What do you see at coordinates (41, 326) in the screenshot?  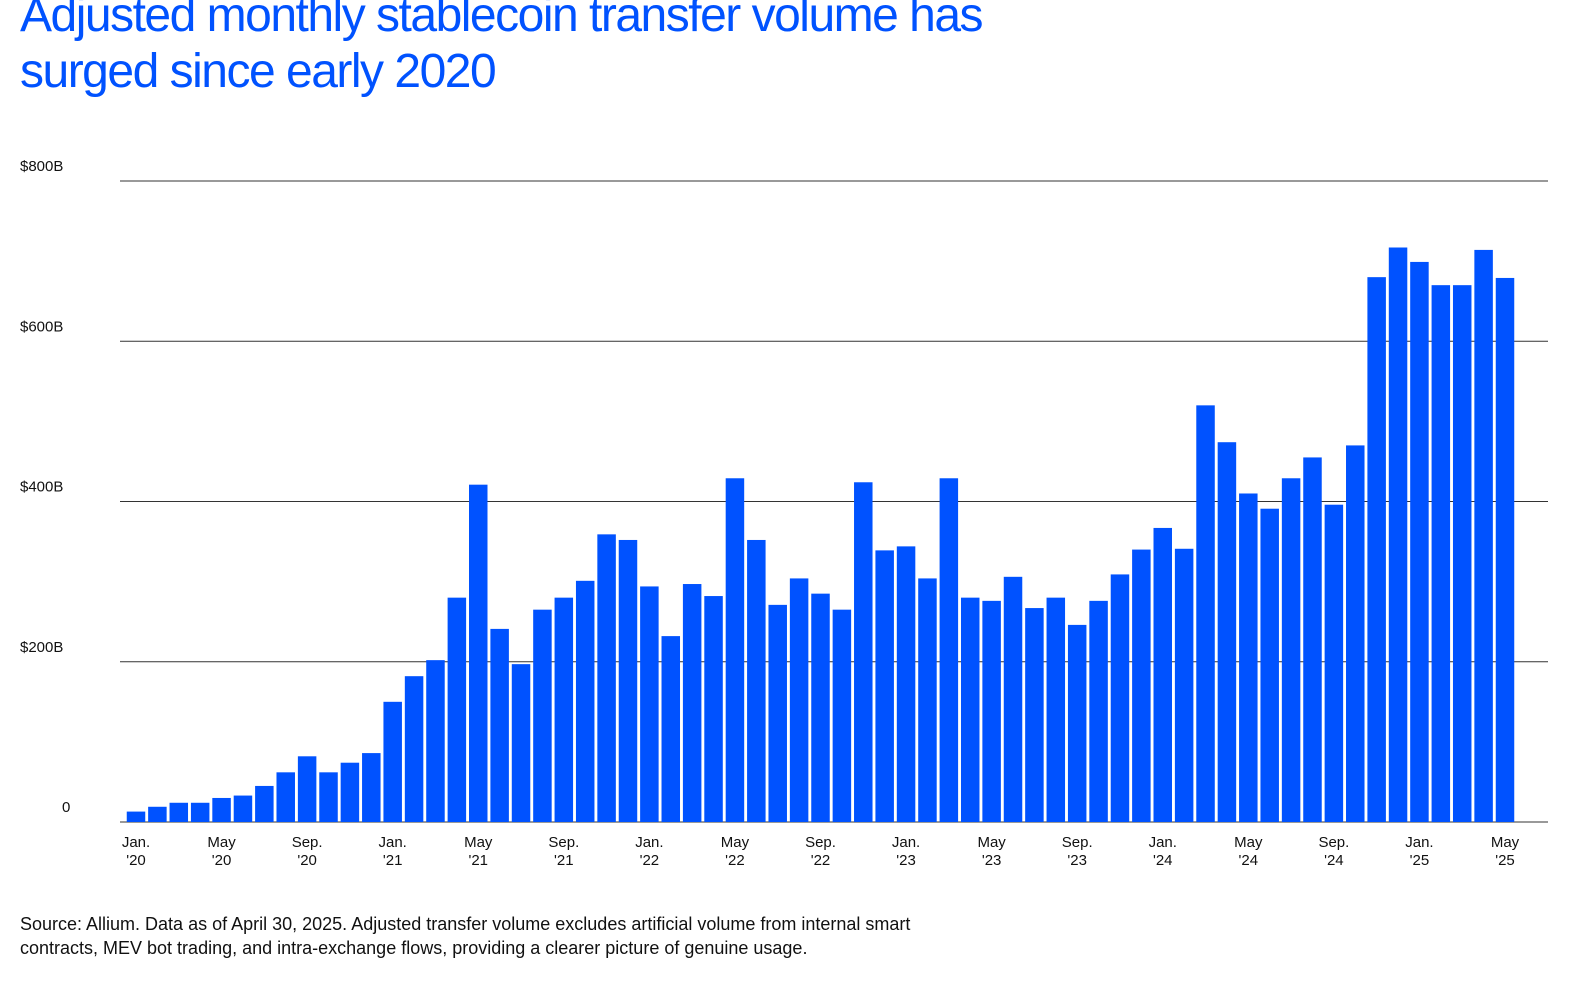 I see `y-tick-label: $600B` at bounding box center [41, 326].